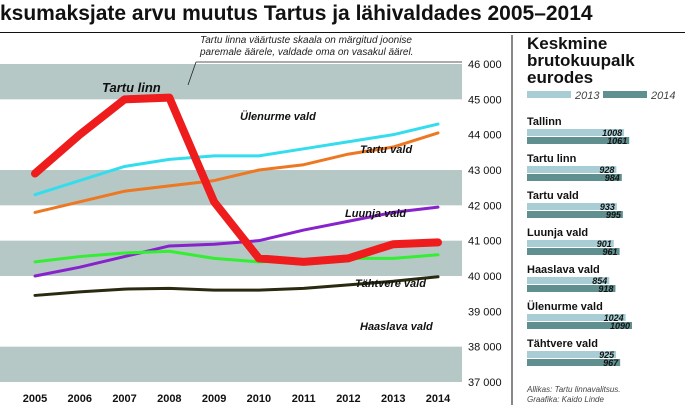  I want to click on bar-value-2013: 1024, so click(614, 318).